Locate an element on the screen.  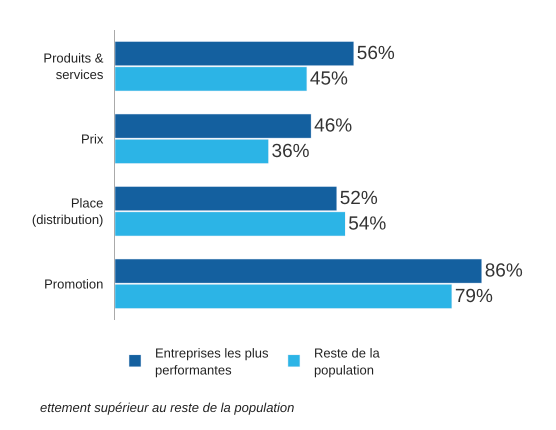
y-tick-label: Produits & services is located at coordinates (73, 66).